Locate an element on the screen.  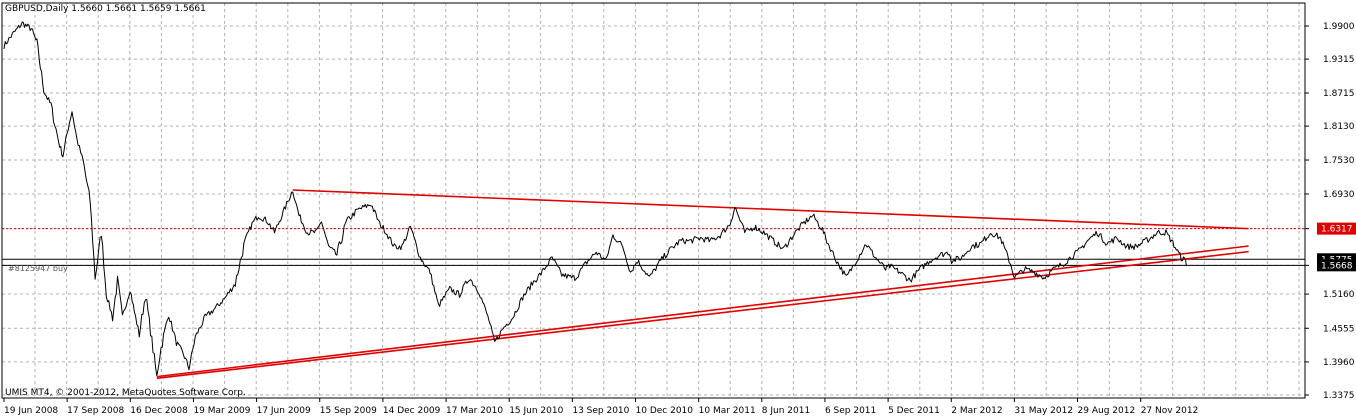
x-tick-label: 19 Jun 2008 is located at coordinates (31, 411).